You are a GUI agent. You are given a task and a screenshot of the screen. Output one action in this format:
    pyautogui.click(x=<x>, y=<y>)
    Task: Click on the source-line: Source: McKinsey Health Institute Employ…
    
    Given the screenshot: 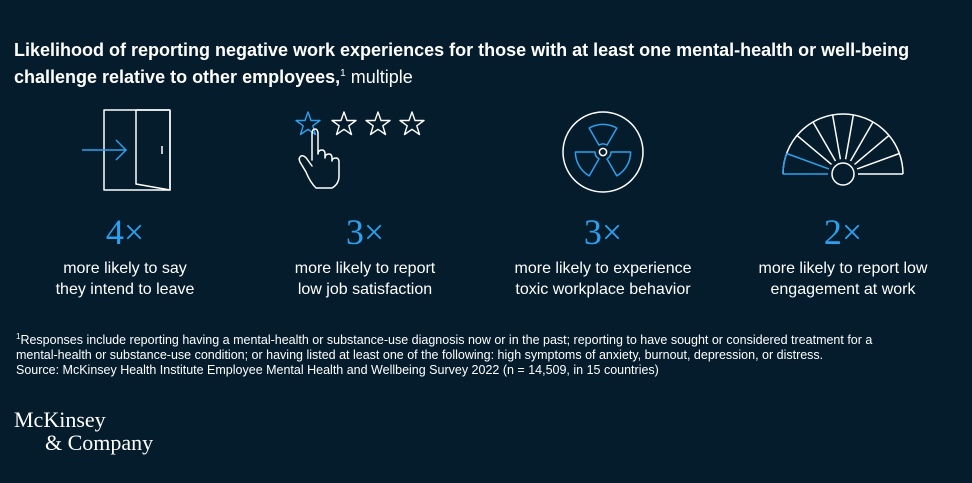 What is the action you would take?
    pyautogui.click(x=337, y=370)
    